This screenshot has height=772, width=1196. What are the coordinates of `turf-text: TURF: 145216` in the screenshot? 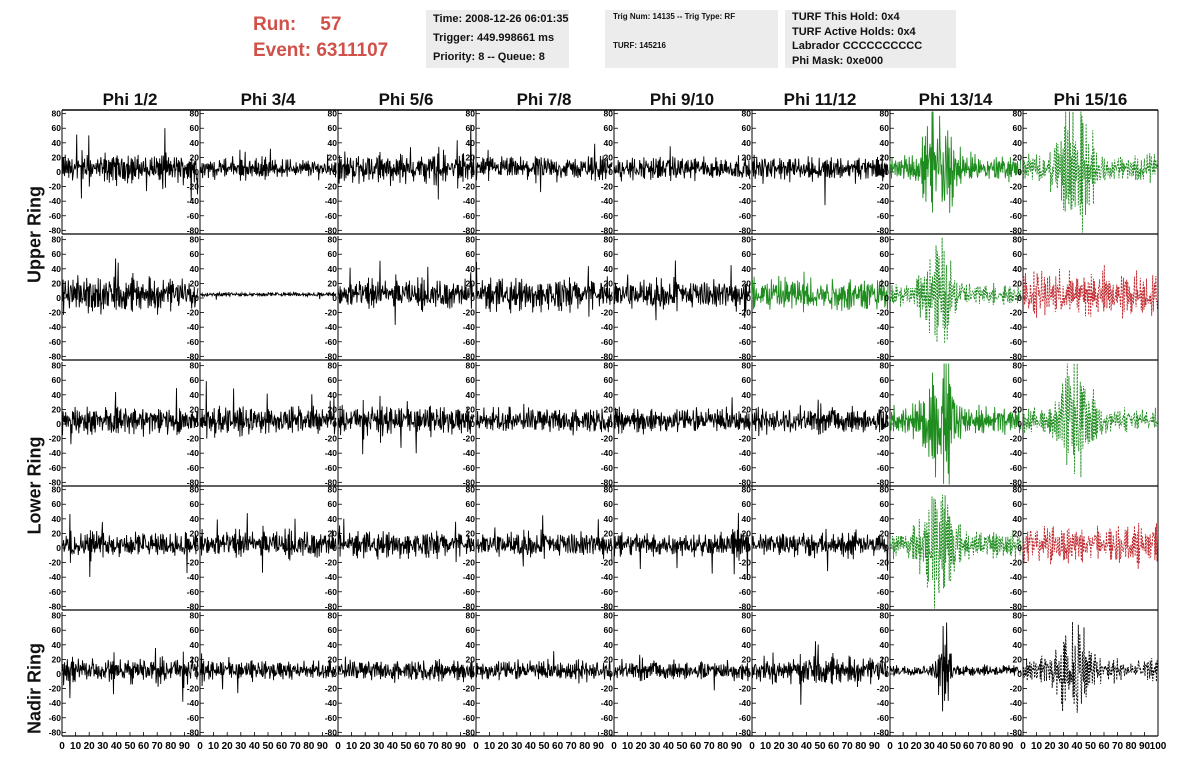 It's located at (639, 45).